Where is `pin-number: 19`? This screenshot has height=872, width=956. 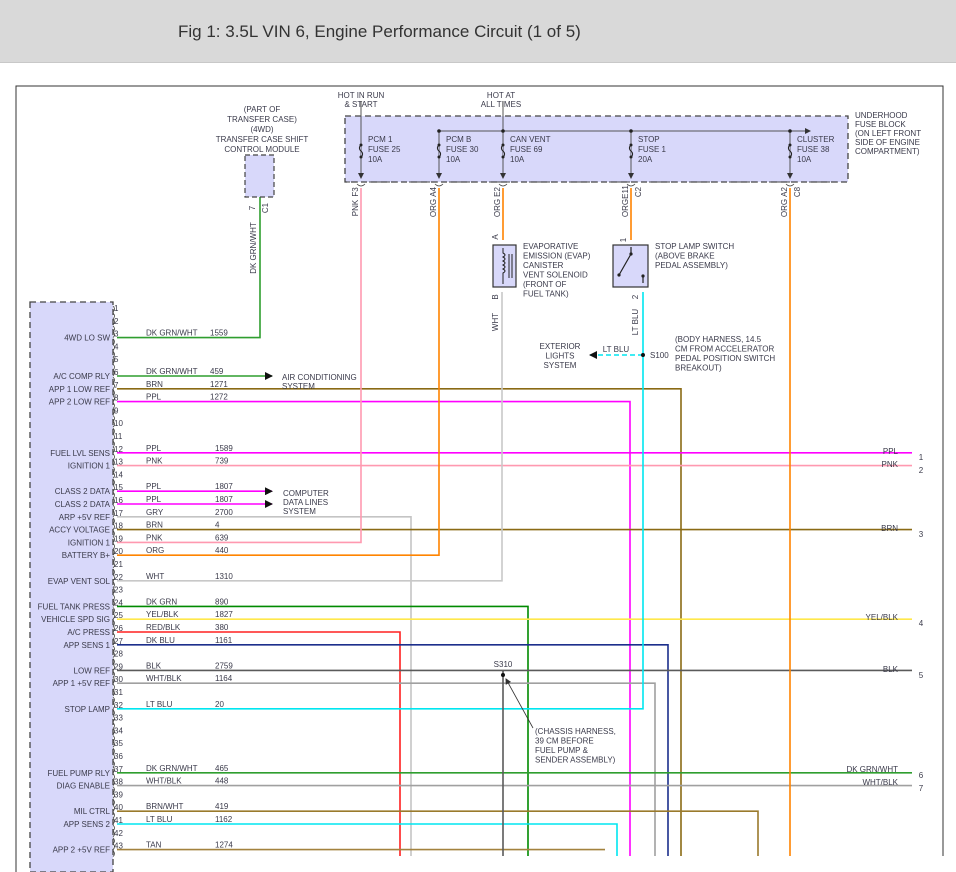
pin-number: 19 is located at coordinates (118, 538).